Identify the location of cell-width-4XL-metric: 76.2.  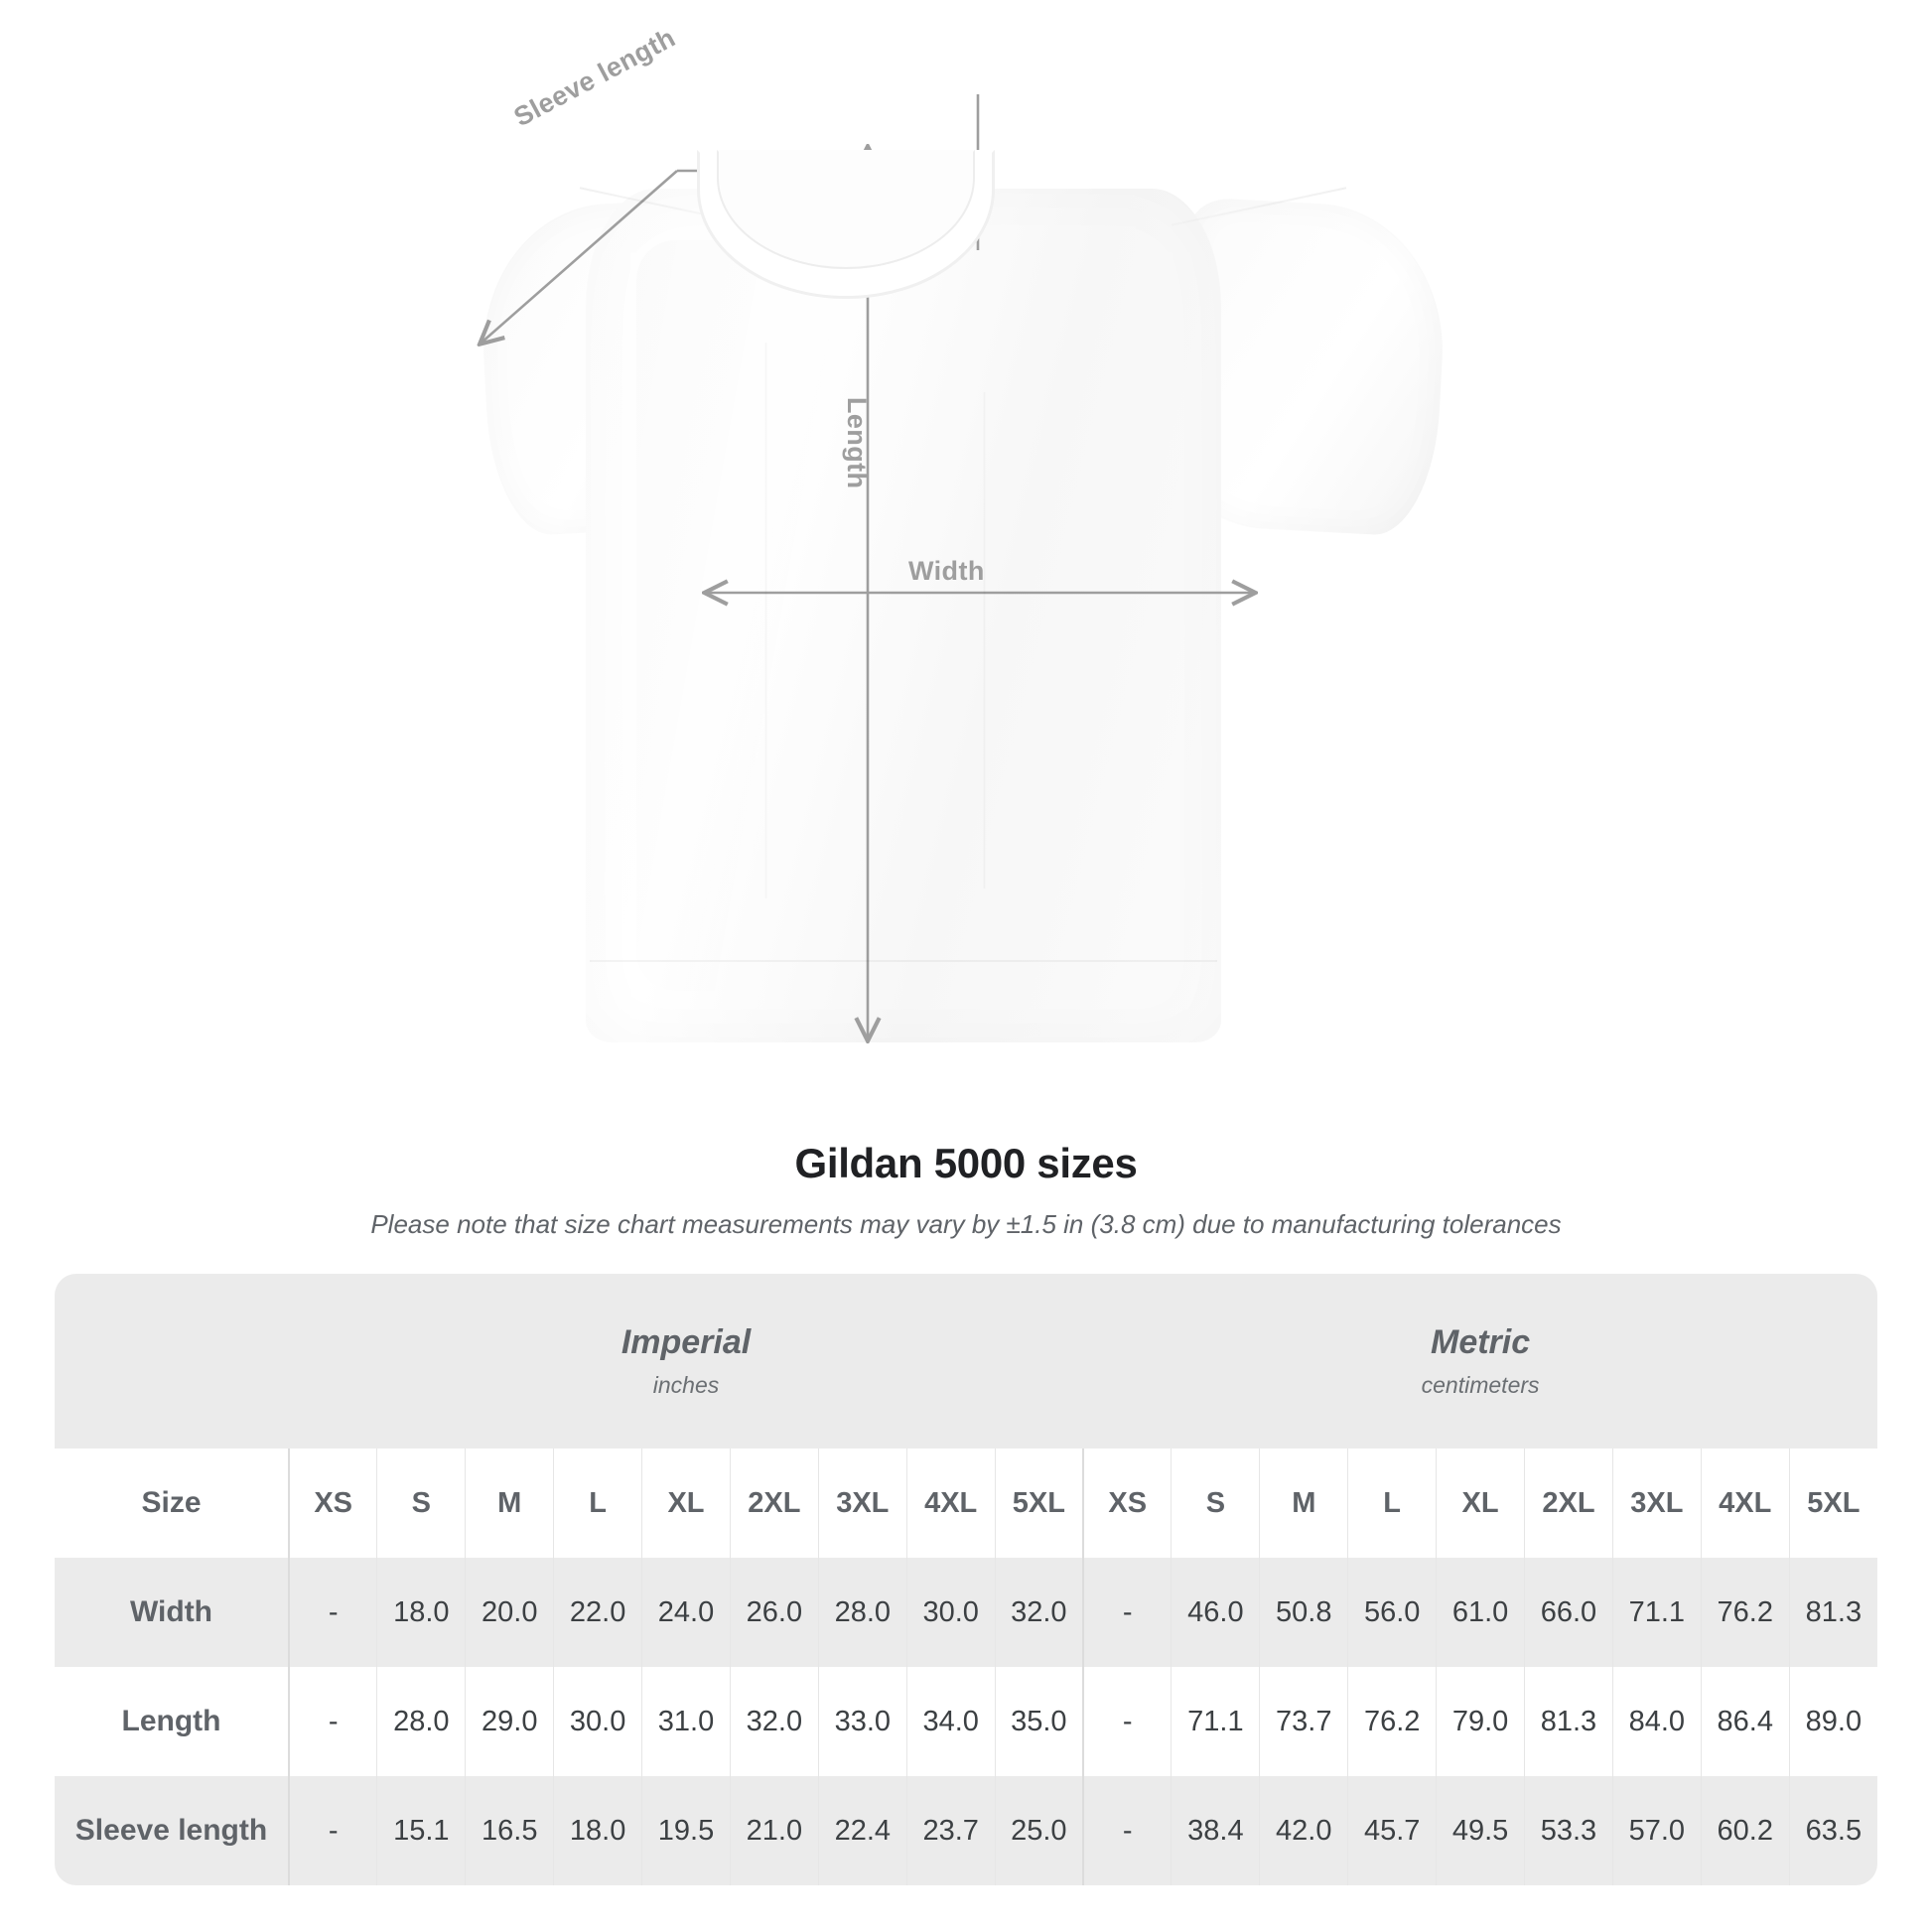
(1745, 1613).